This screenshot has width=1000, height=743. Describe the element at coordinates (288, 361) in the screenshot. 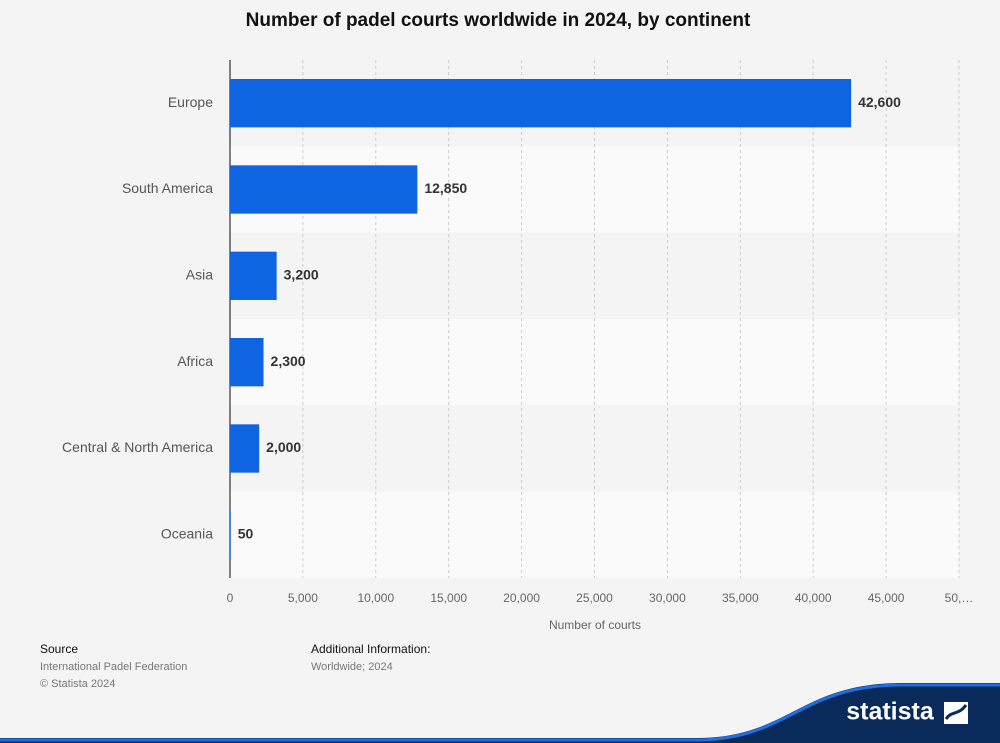

I see `value-label: 2,300` at that location.